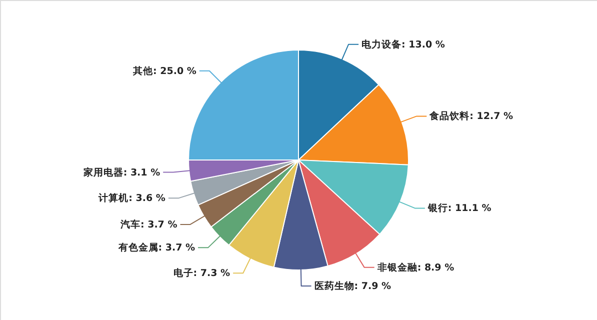  Describe the element at coordinates (202, 273) in the screenshot. I see `slice-label: 电子: 7.3 %` at that location.